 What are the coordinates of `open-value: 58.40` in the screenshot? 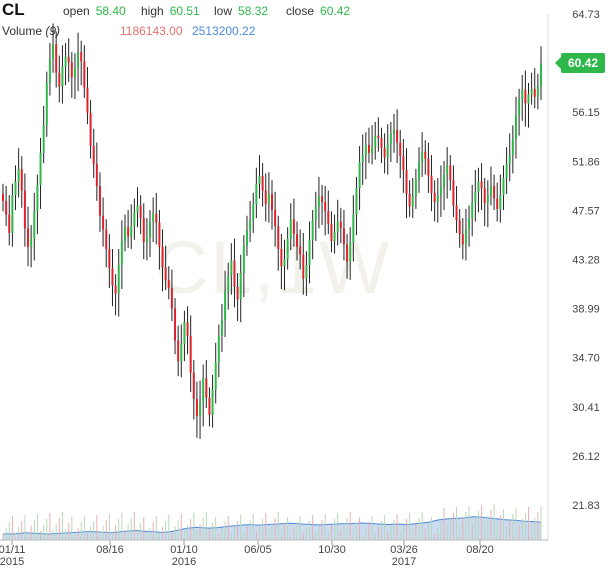 It's located at (110, 11).